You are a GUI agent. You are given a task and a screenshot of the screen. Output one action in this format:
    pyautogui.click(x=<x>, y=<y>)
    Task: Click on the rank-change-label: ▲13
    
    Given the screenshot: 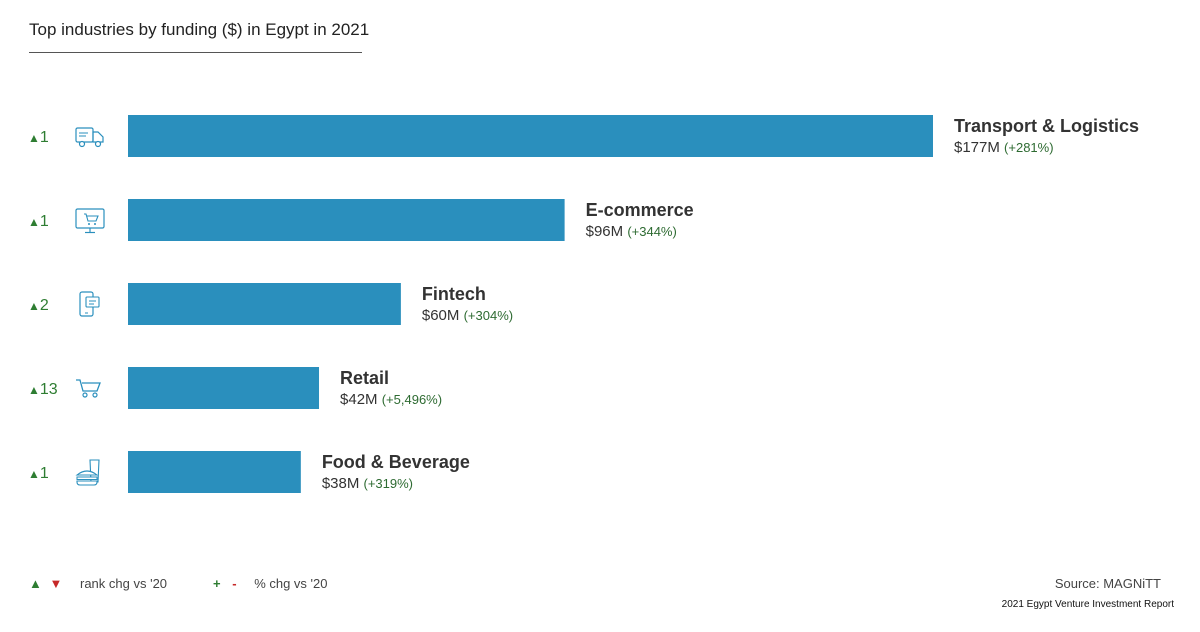 What is the action you would take?
    pyautogui.click(x=43, y=389)
    